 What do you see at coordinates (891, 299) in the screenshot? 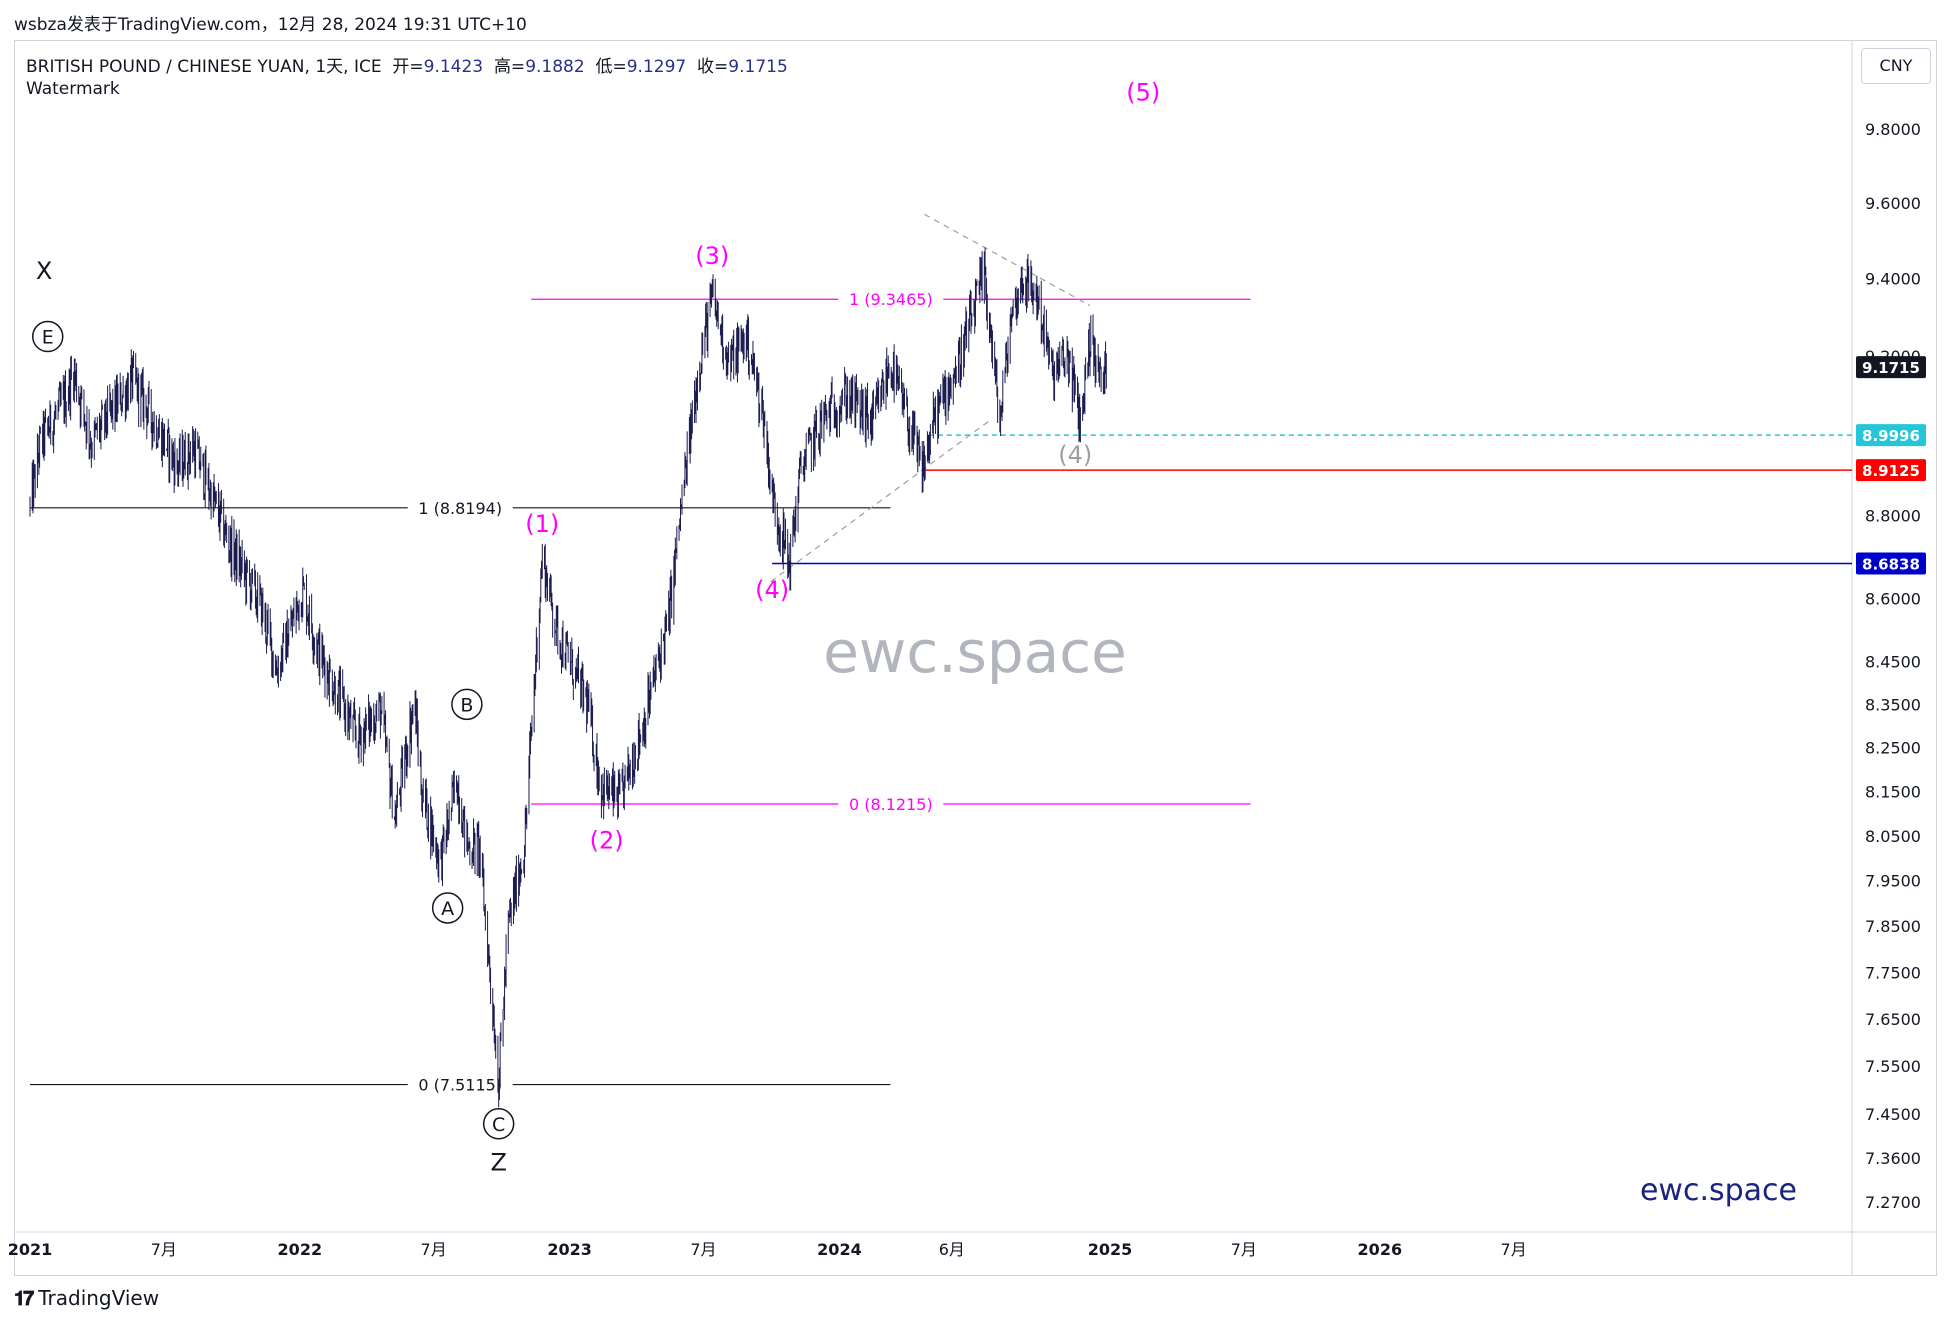
I see `fib-level-label: 1 (9.3465)` at bounding box center [891, 299].